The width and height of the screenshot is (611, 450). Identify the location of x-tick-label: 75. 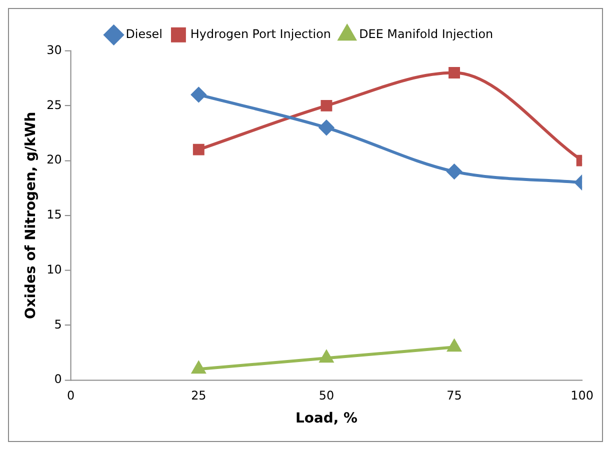
(454, 395).